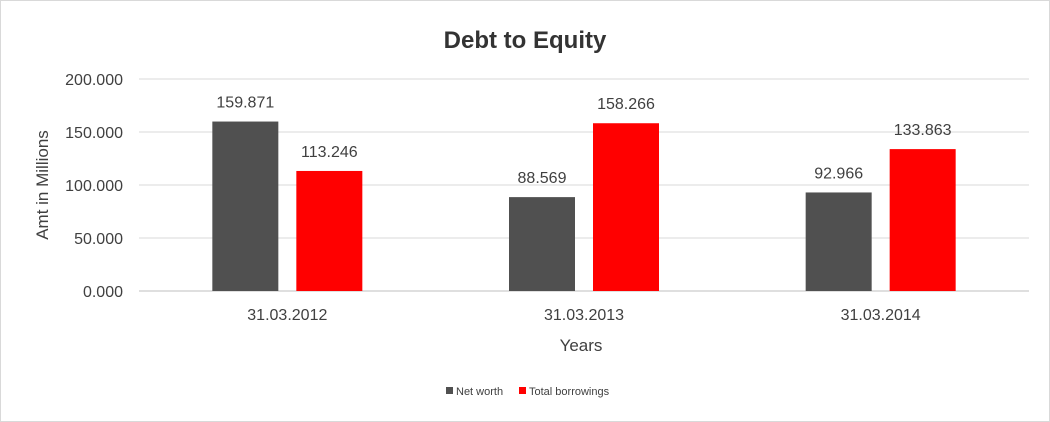  Describe the element at coordinates (581, 345) in the screenshot. I see `x-axis-title: Years` at that location.